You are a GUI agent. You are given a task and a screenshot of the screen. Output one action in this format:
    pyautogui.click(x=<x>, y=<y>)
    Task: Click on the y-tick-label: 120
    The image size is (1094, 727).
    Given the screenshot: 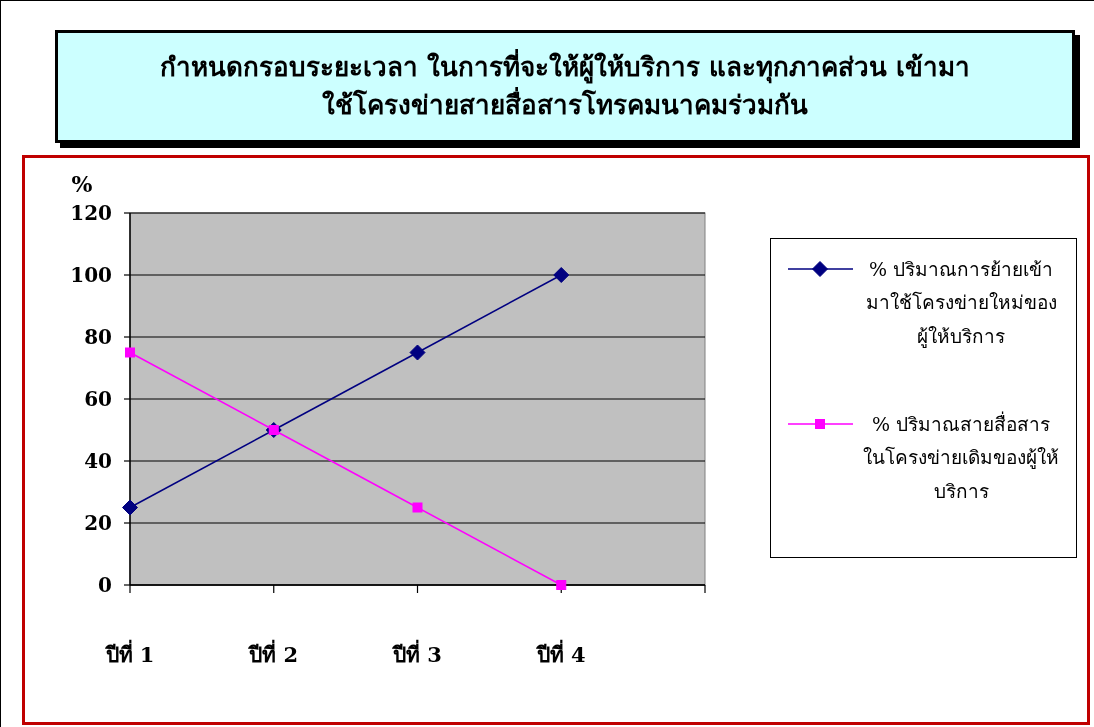 What is the action you would take?
    pyautogui.click(x=91, y=213)
    